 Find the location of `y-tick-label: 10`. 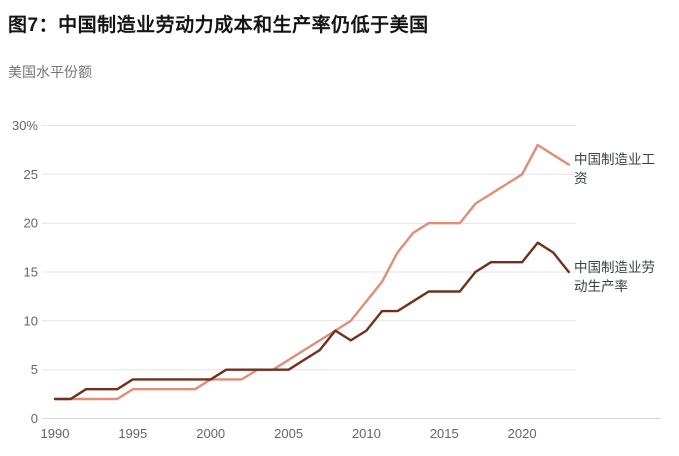

y-tick-label: 10 is located at coordinates (31, 320).